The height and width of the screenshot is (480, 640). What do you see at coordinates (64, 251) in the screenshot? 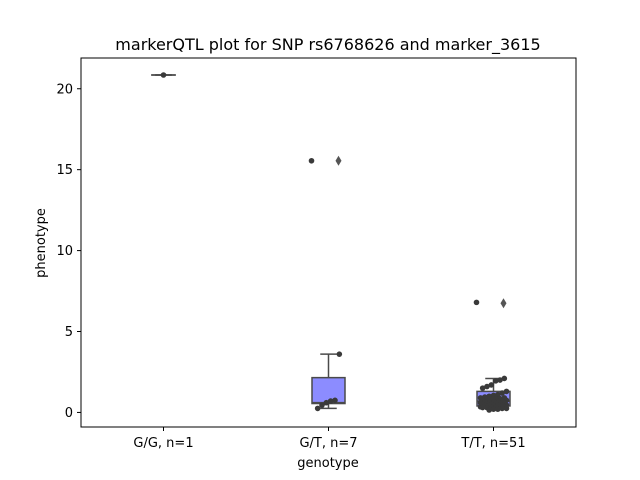
I see `y-tick-label: 10` at bounding box center [64, 251].